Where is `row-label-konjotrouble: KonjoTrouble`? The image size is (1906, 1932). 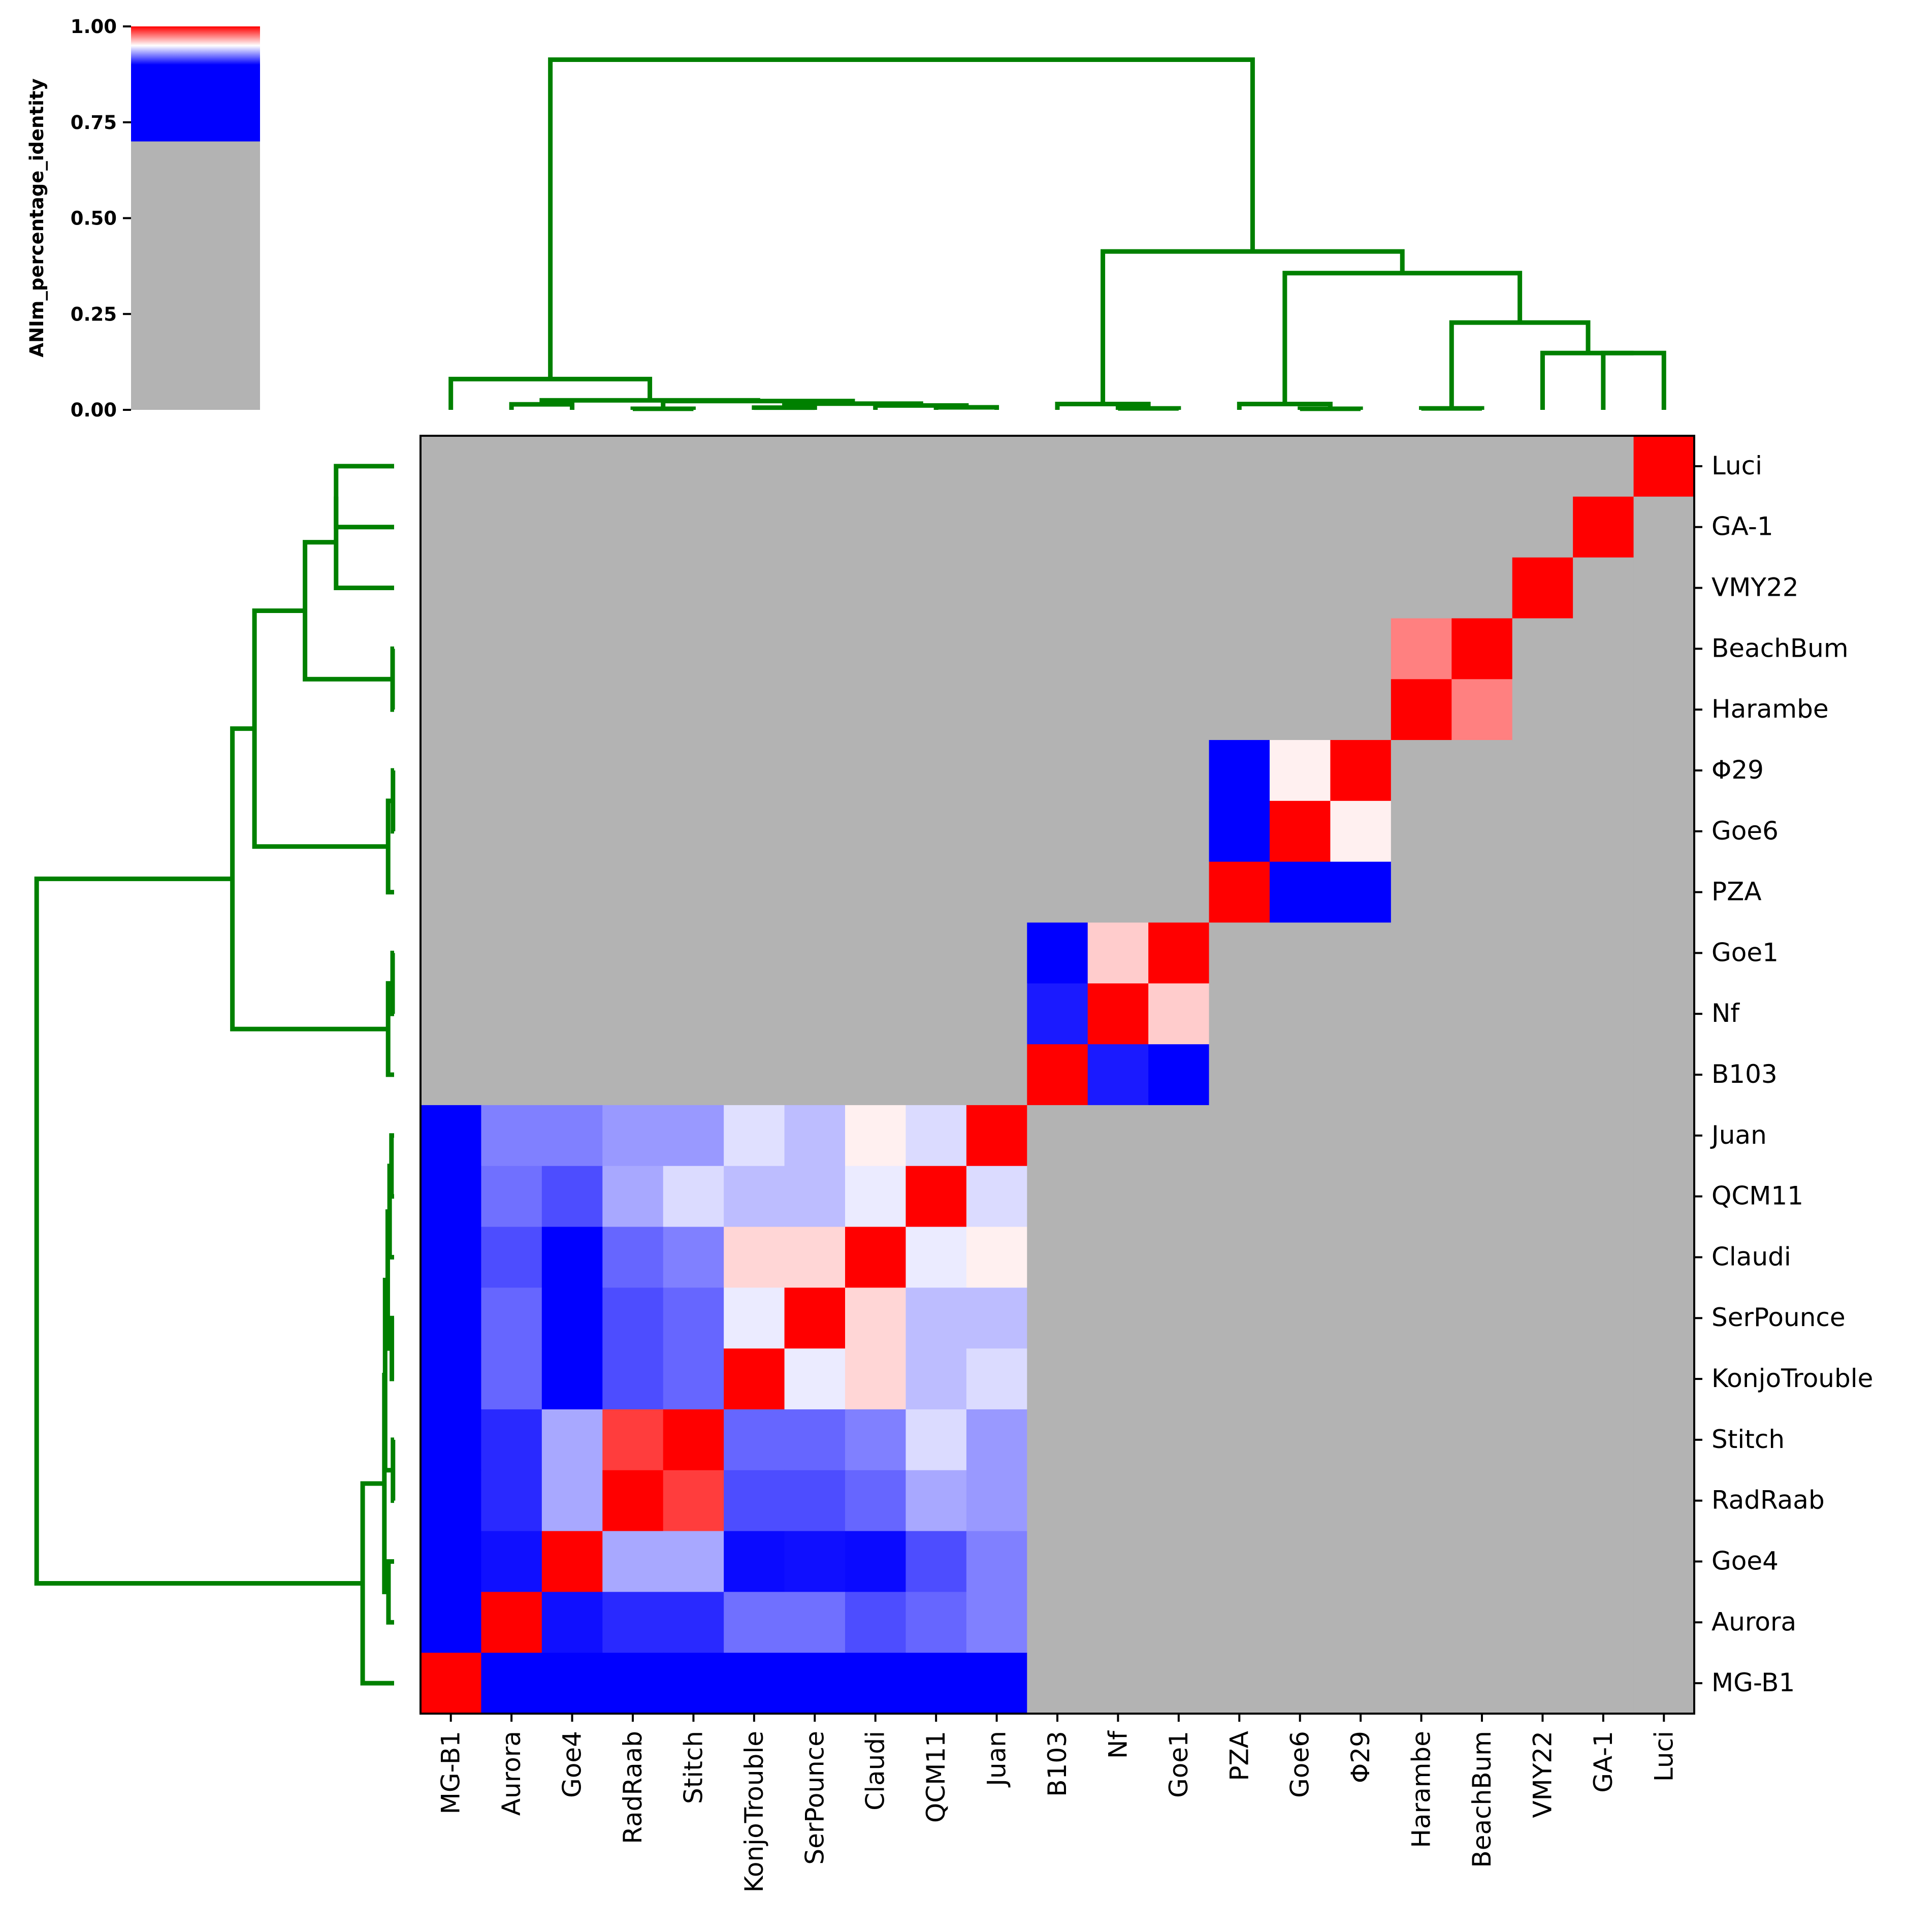 row-label-konjotrouble: KonjoTrouble is located at coordinates (1792, 1378).